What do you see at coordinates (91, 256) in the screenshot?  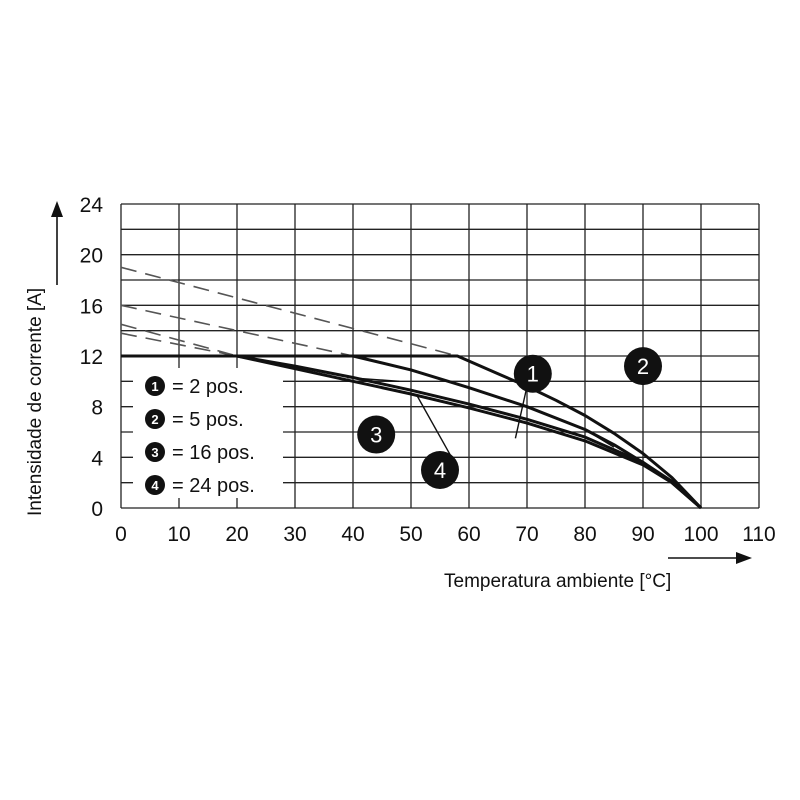 I see `y-tick-label: 20` at bounding box center [91, 256].